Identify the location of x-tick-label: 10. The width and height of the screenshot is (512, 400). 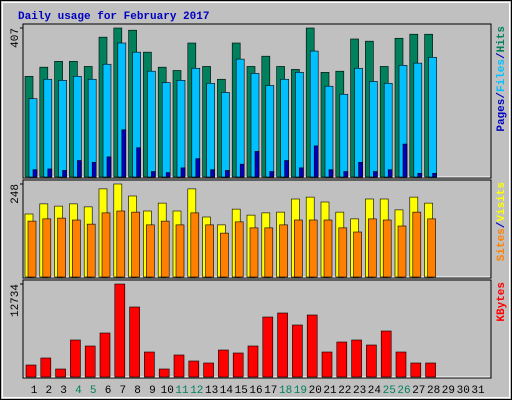
(167, 391).